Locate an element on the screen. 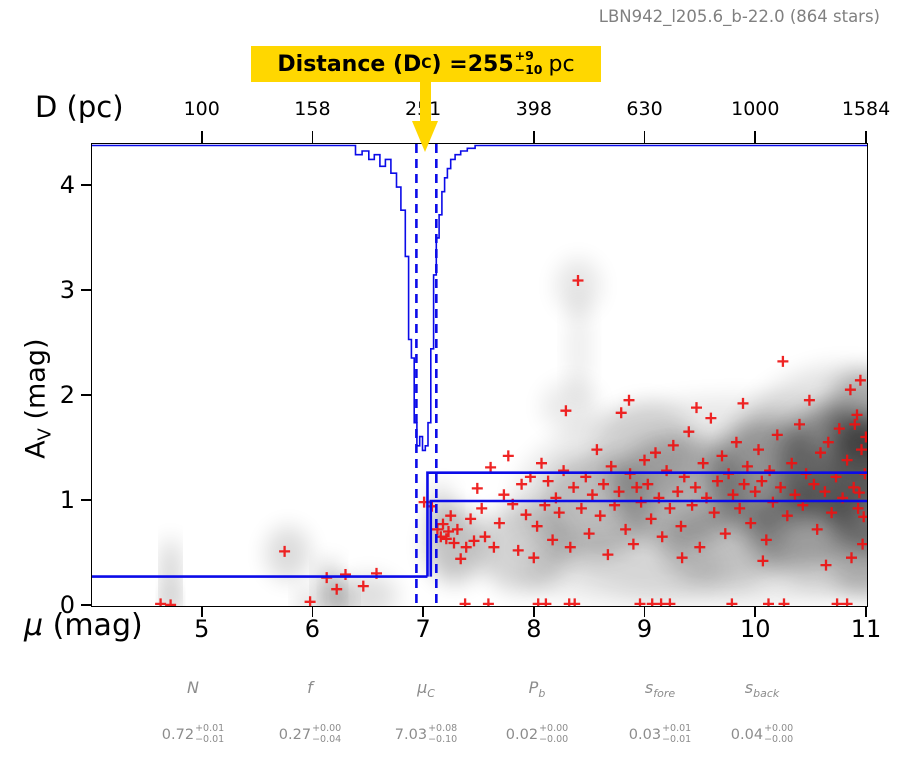 The height and width of the screenshot is (759, 902). param-error-minus: −0.01 is located at coordinates (210, 739).